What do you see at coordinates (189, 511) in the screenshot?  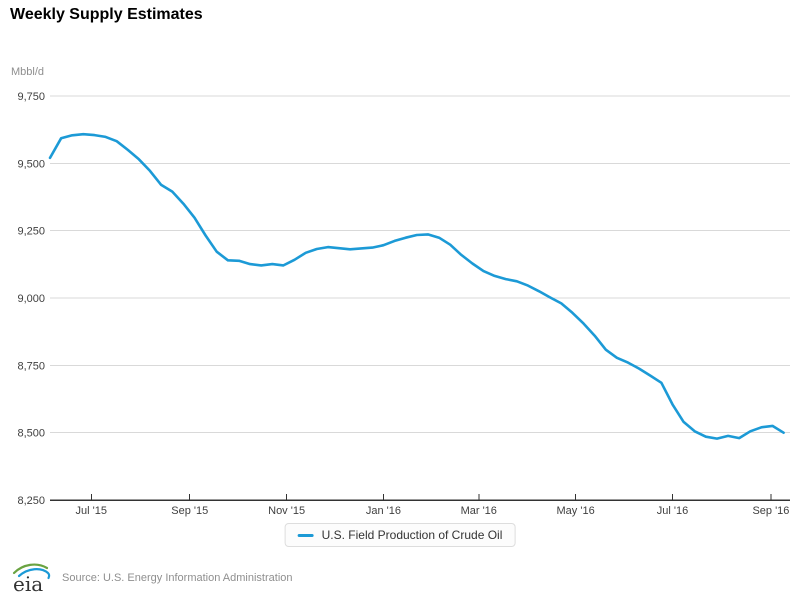 I see `x-axis-label: Sep '15` at bounding box center [189, 511].